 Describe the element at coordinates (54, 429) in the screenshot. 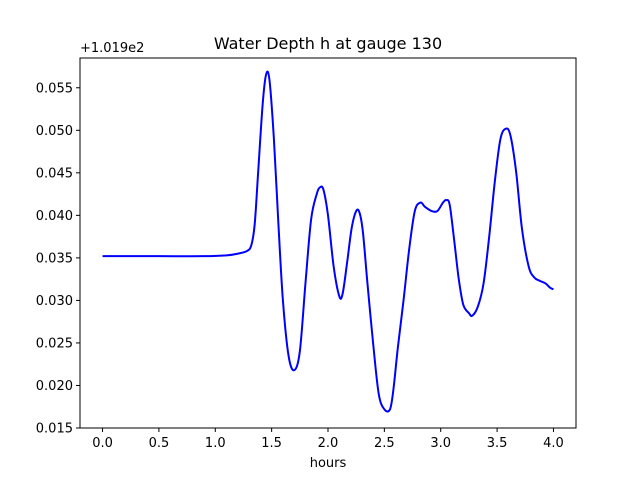

I see `y-tick-label: 0.015` at that location.